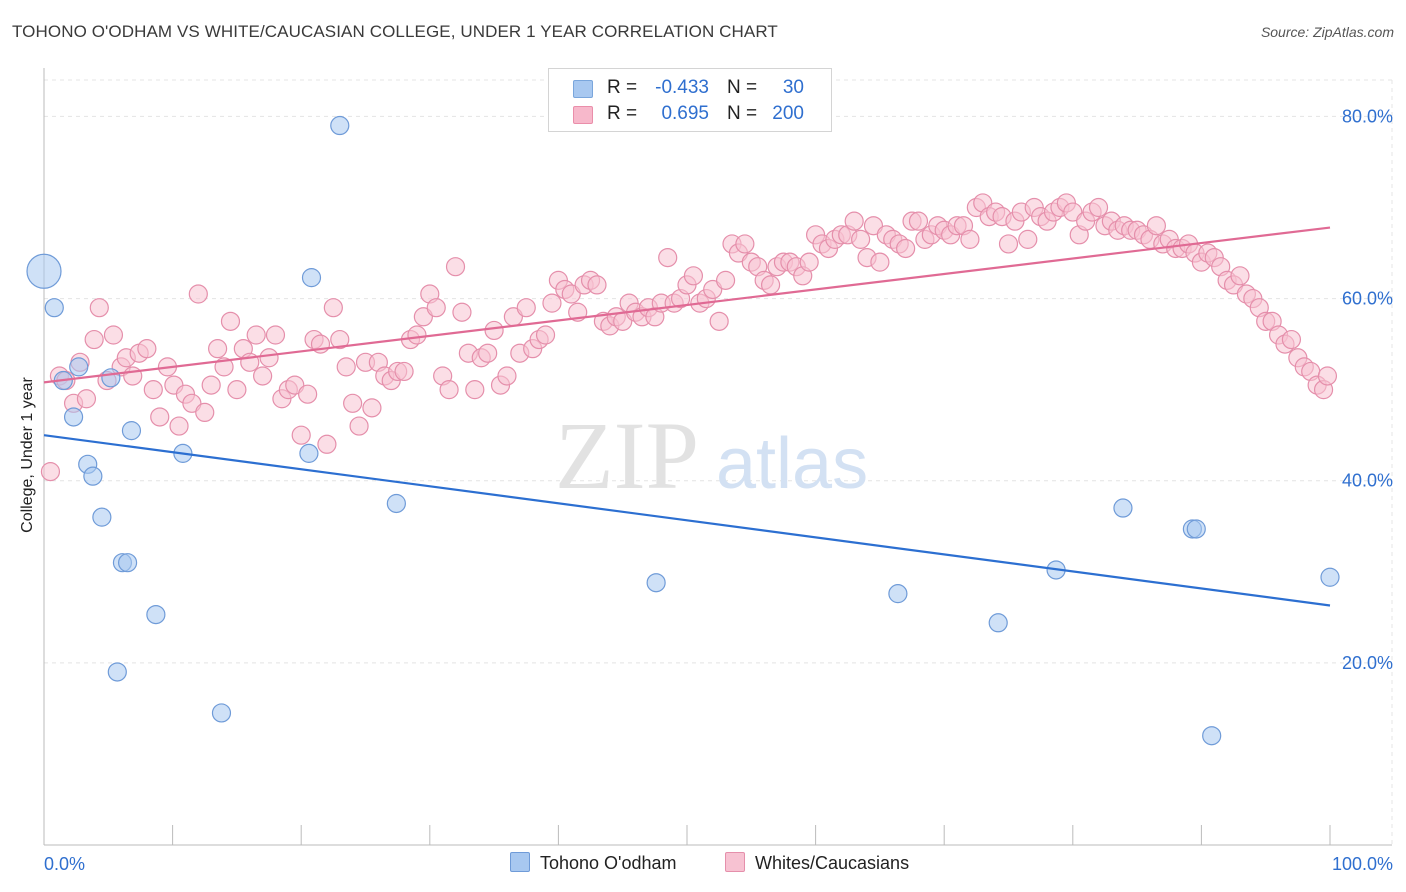 The image size is (1406, 892). I want to click on bottom-legend-swatch-whites, so click(735, 862).